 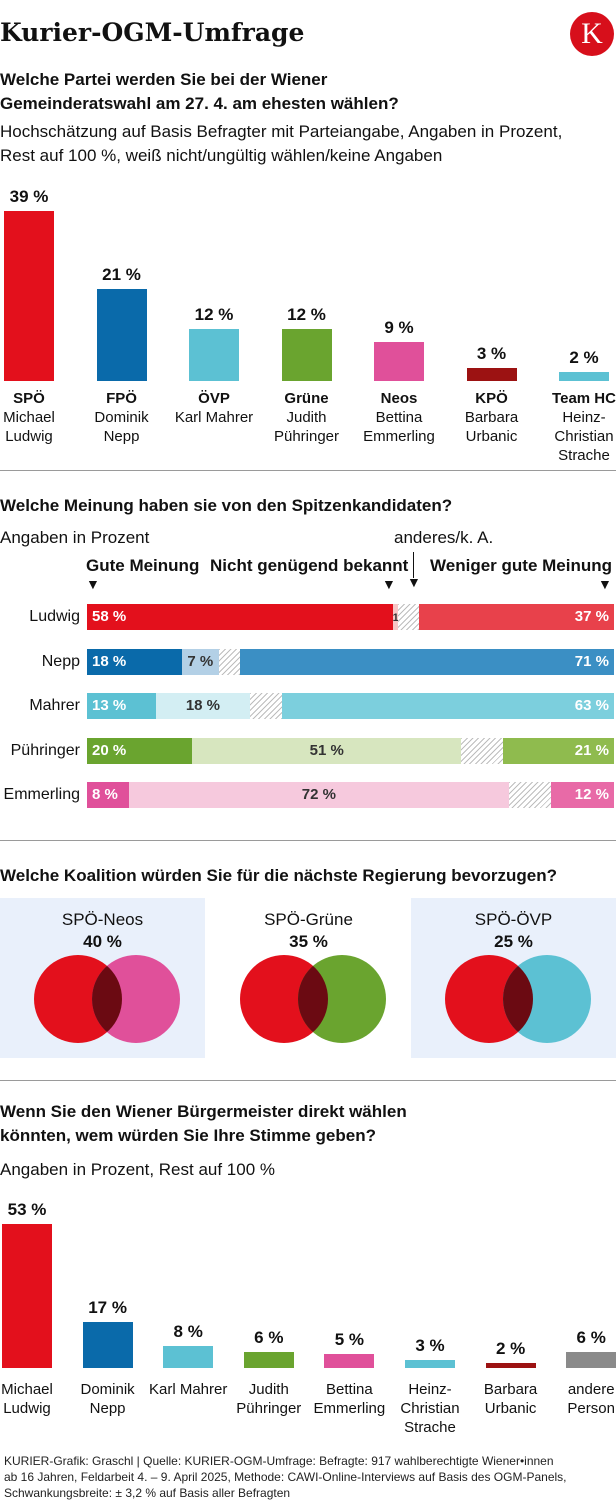 I want to click on candidate-name-4: Bettina Emmerling, so click(x=399, y=427).